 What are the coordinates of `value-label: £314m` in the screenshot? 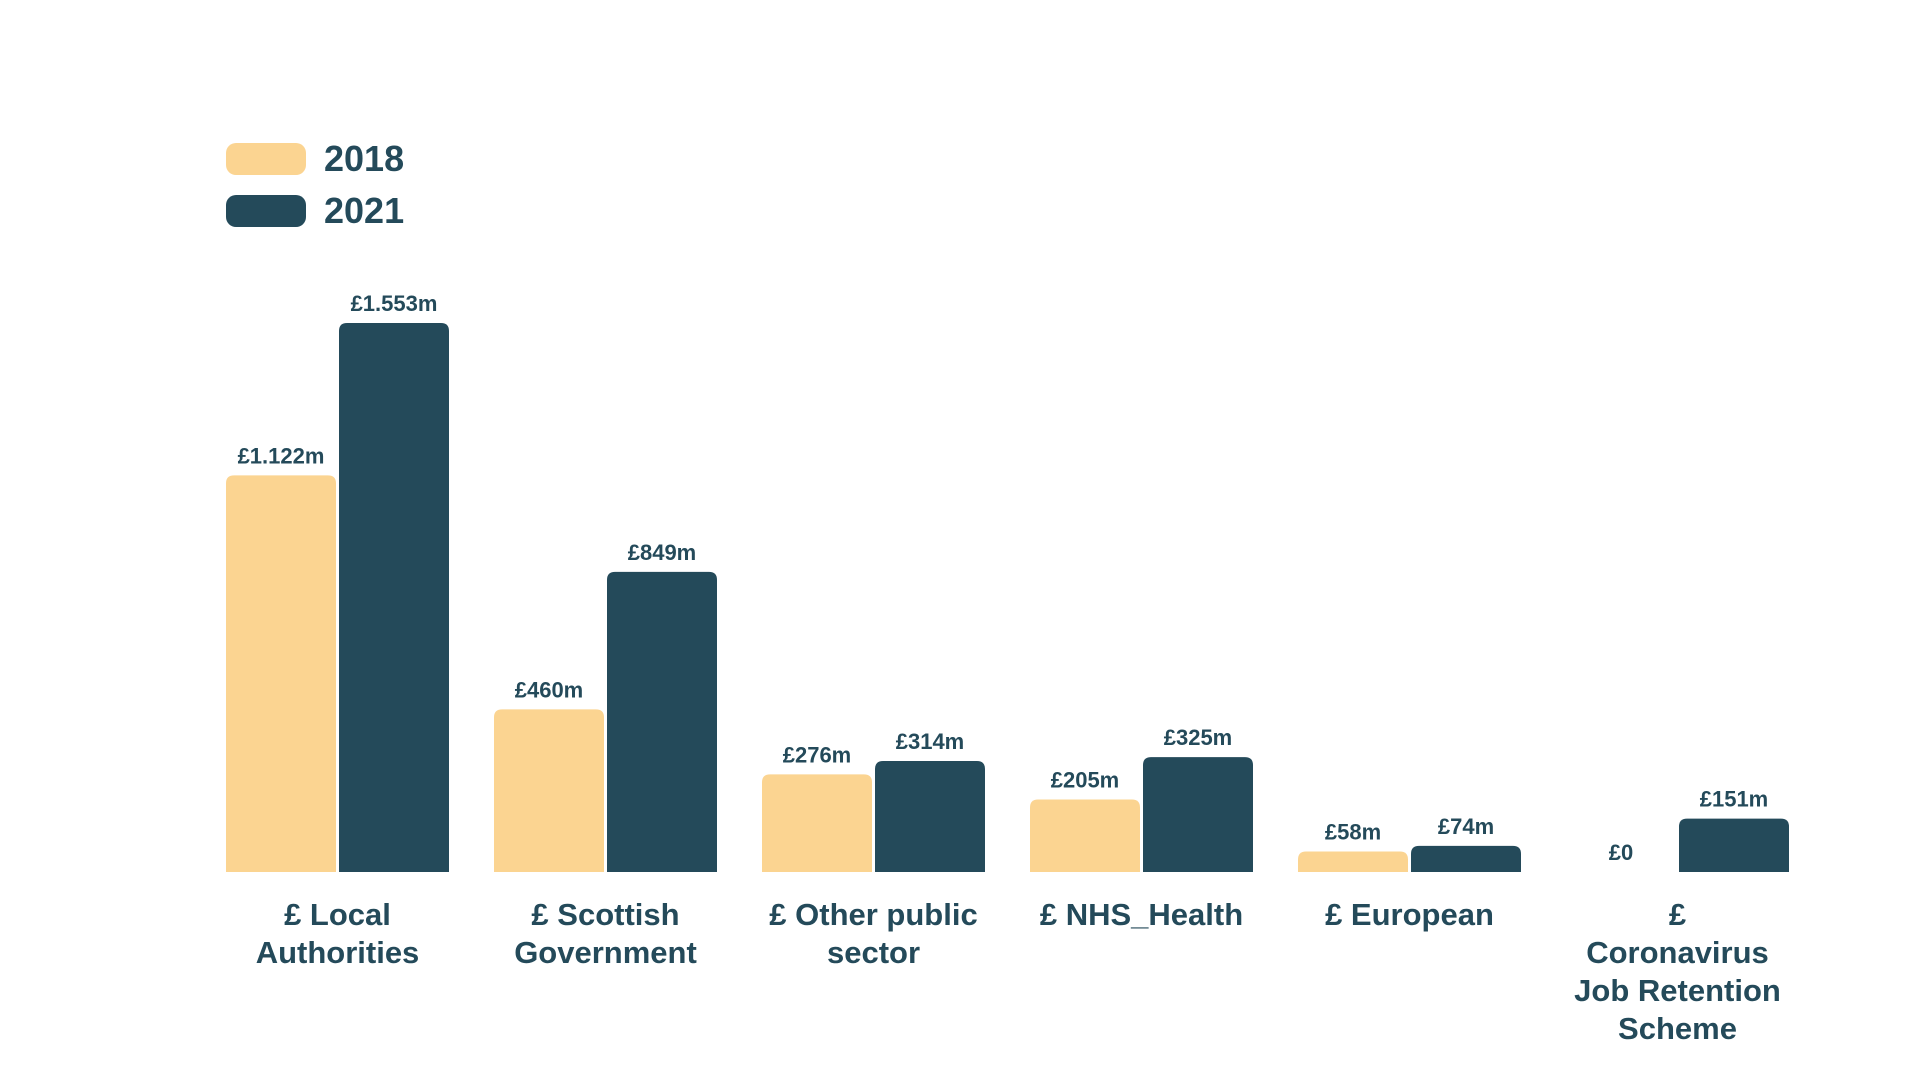 It's located at (930, 741).